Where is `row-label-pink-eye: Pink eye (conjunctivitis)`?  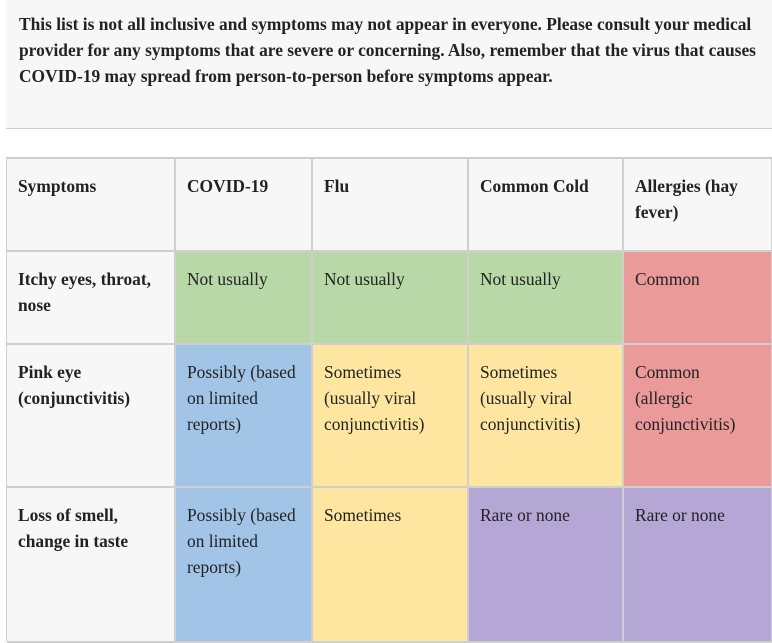
row-label-pink-eye: Pink eye (conjunctivitis) is located at coordinates (91, 416).